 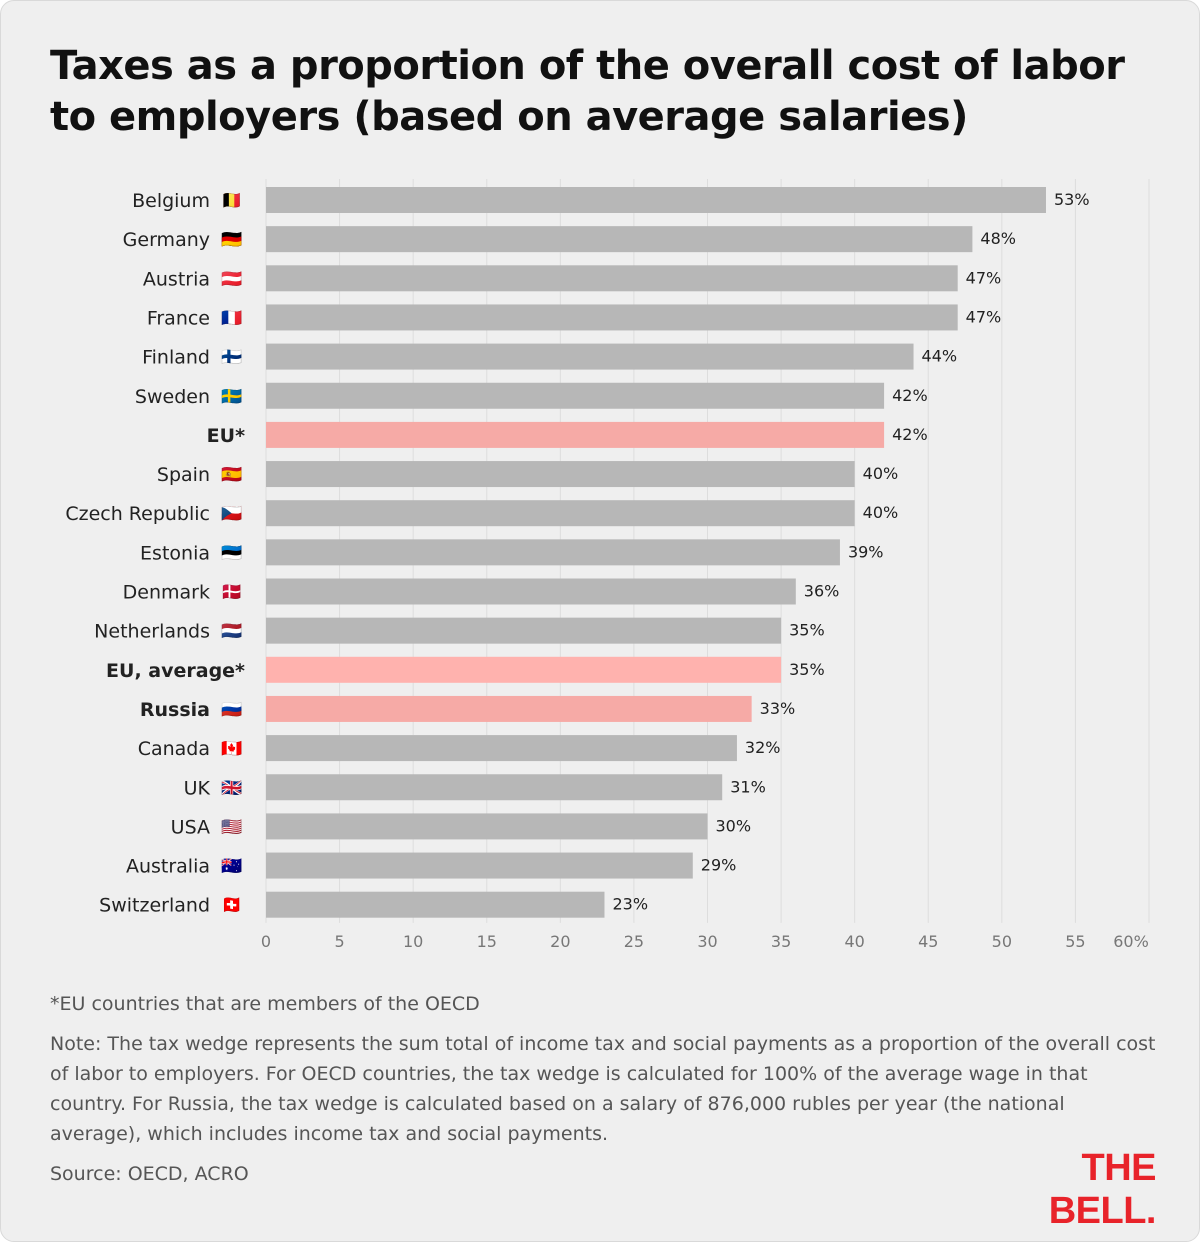 What do you see at coordinates (197, 788) in the screenshot?
I see `category-label: UK` at bounding box center [197, 788].